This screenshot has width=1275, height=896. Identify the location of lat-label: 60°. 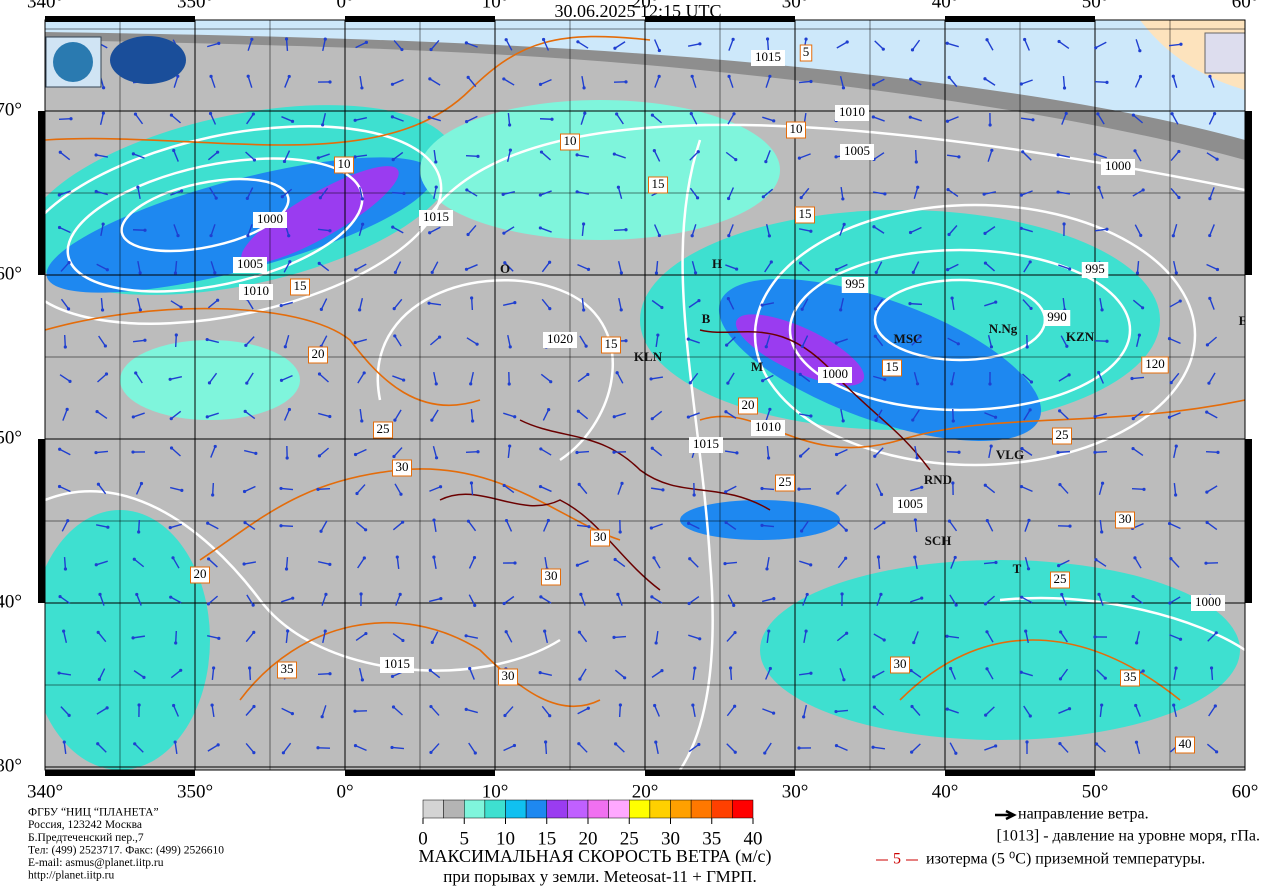
(11, 273).